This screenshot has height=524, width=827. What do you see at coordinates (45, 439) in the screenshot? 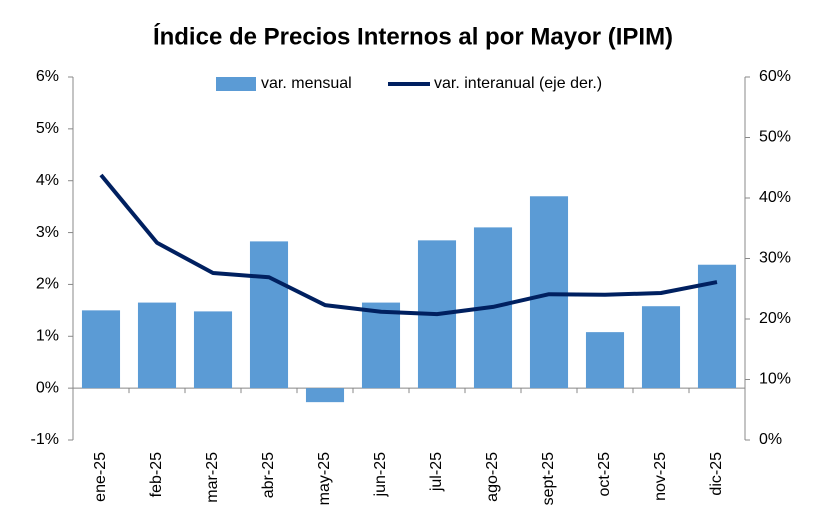
I see `y-tick-label: -1%` at bounding box center [45, 439].